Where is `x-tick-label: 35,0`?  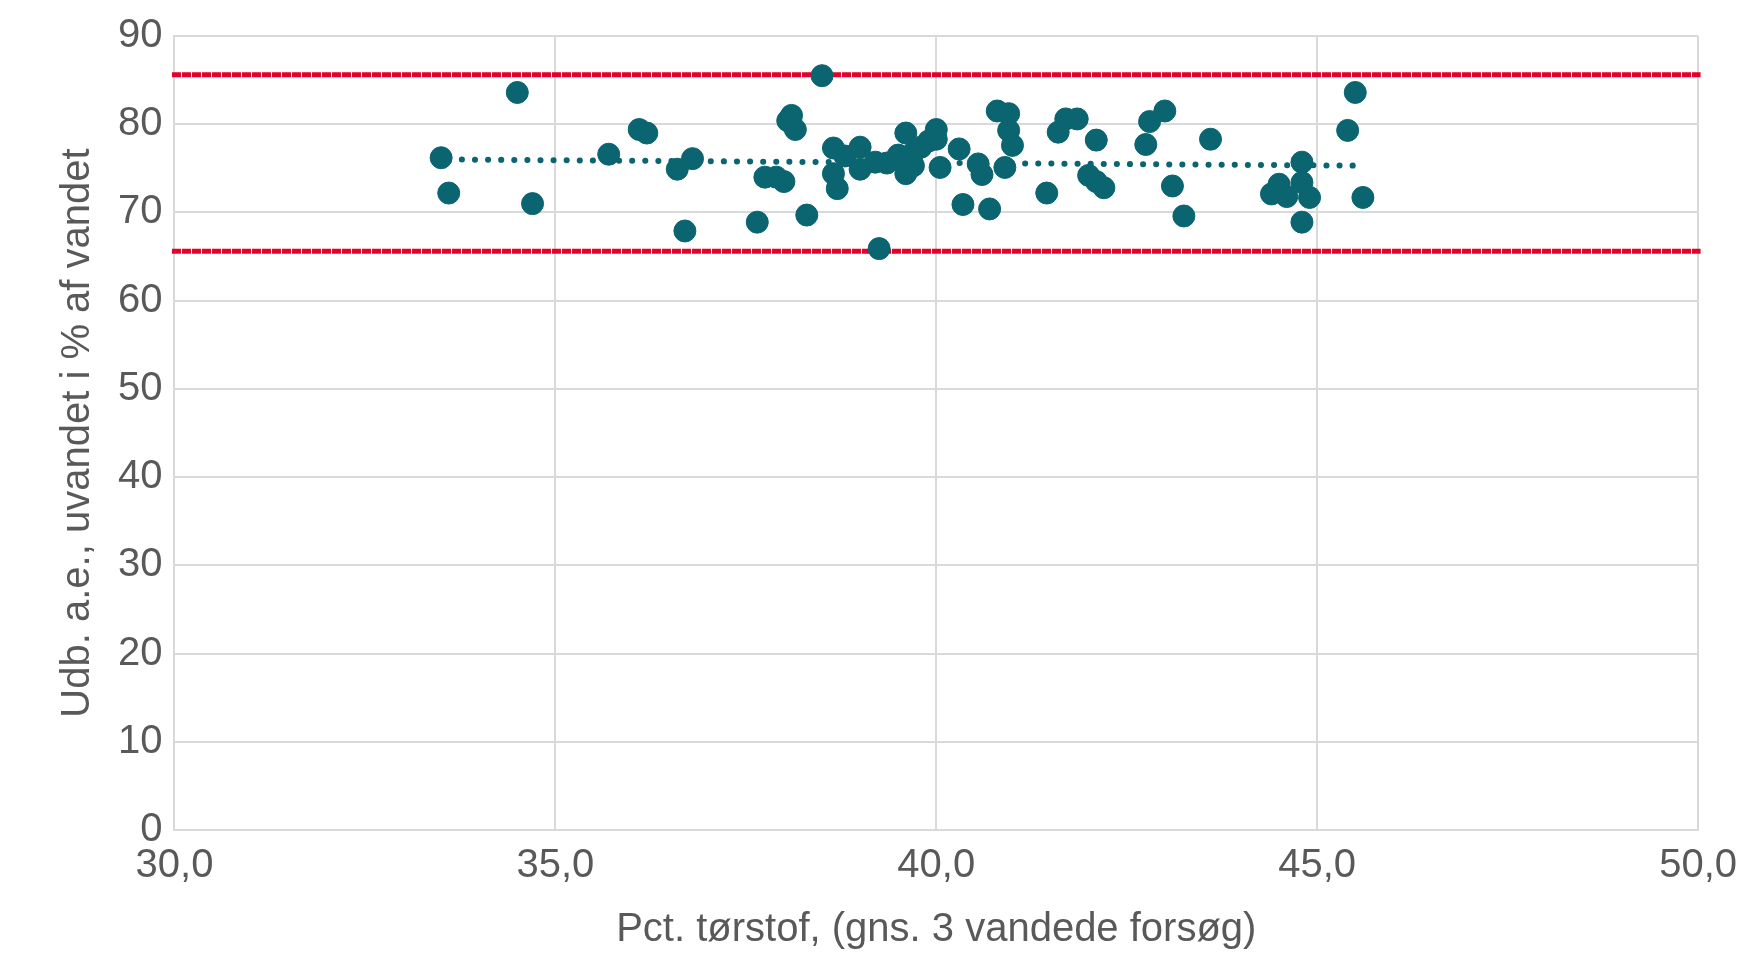
x-tick-label: 35,0 is located at coordinates (555, 863).